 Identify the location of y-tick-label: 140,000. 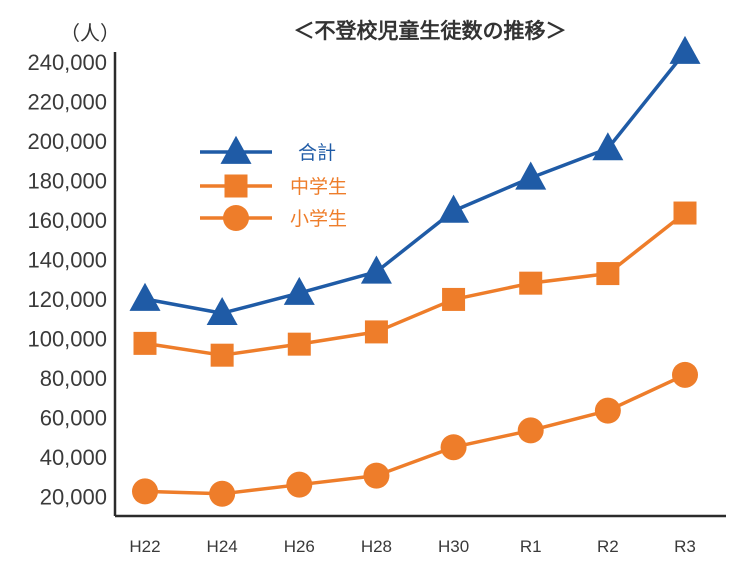
(67, 259).